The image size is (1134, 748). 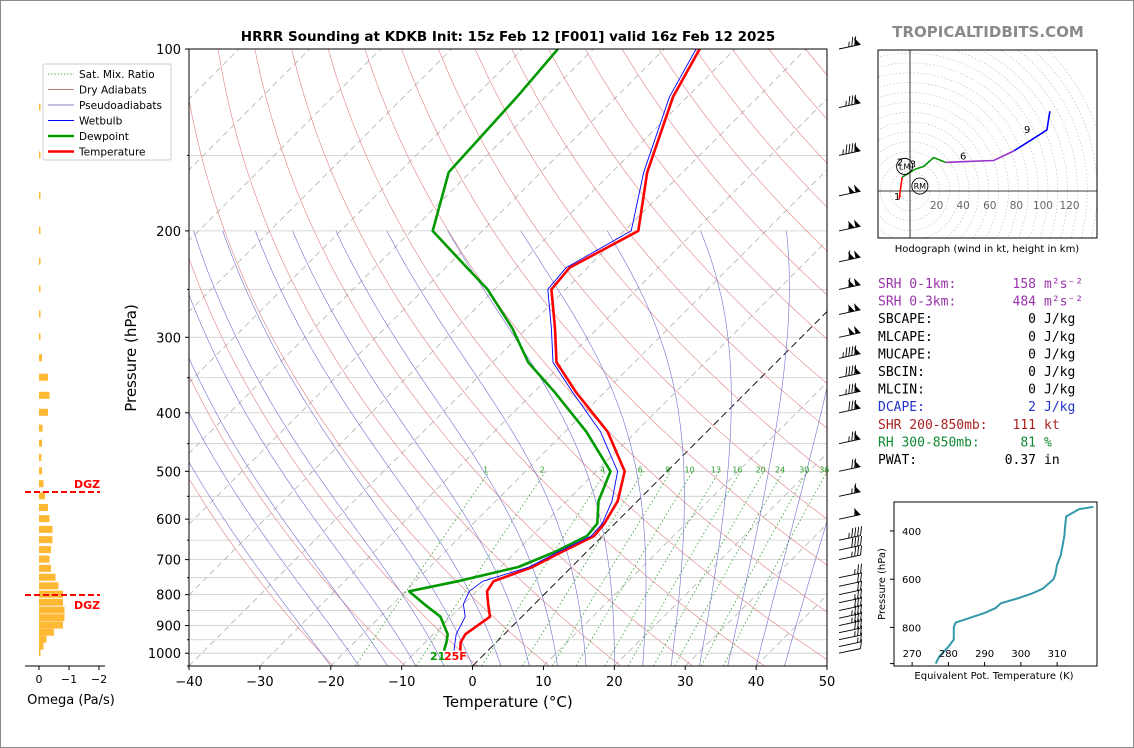 I want to click on y-tick-label: 1000, so click(x=164, y=654).